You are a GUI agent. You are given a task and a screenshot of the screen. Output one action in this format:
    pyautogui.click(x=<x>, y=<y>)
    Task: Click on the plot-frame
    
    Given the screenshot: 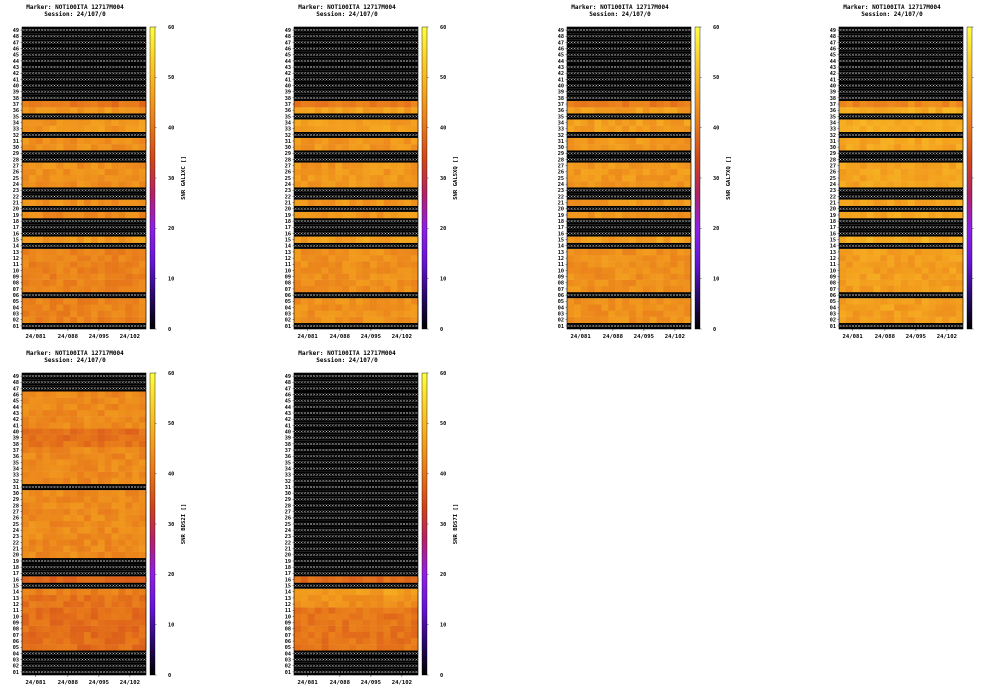 What is the action you would take?
    pyautogui.click(x=84, y=178)
    